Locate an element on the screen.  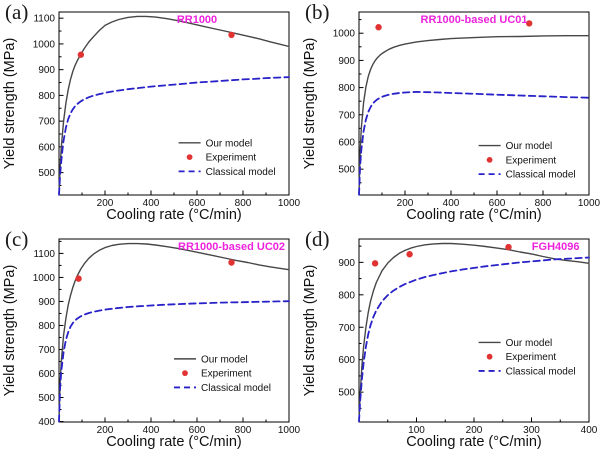
panel-b-label: (b) is located at coordinates (317, 12).